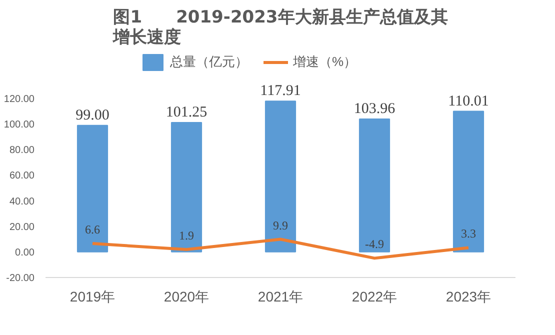  I want to click on x-tick-label: 2023年, so click(469, 296).